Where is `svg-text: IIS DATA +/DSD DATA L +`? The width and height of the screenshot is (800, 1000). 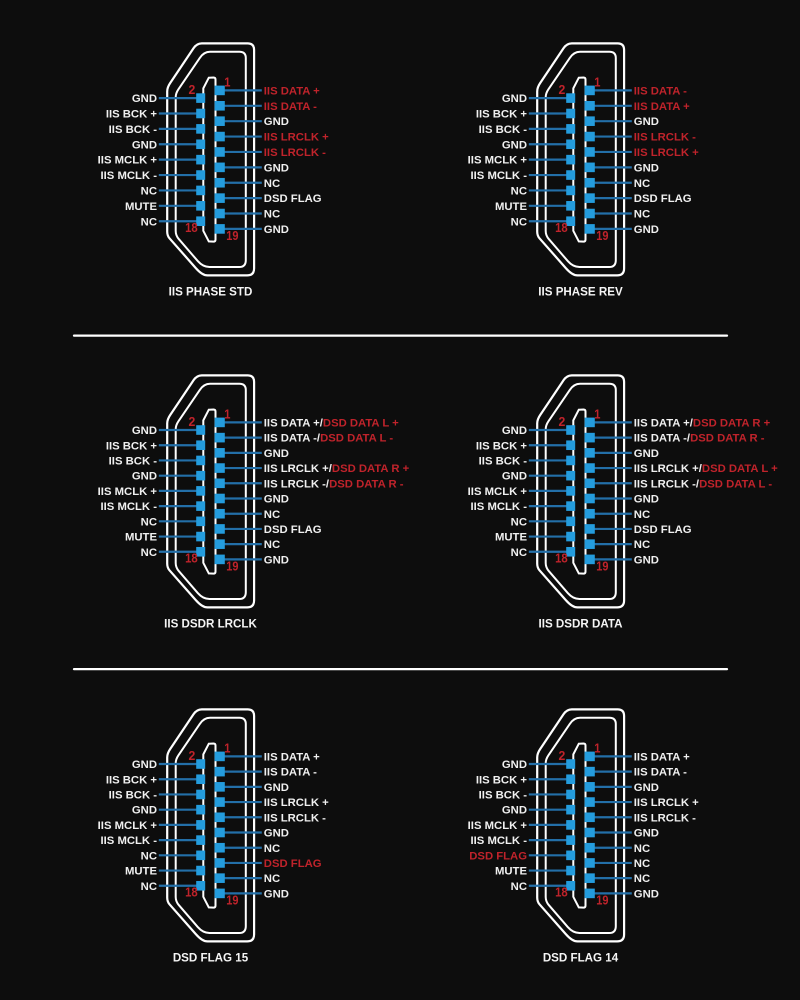 svg-text: IIS DATA +/DSD DATA L + is located at coordinates (331, 423).